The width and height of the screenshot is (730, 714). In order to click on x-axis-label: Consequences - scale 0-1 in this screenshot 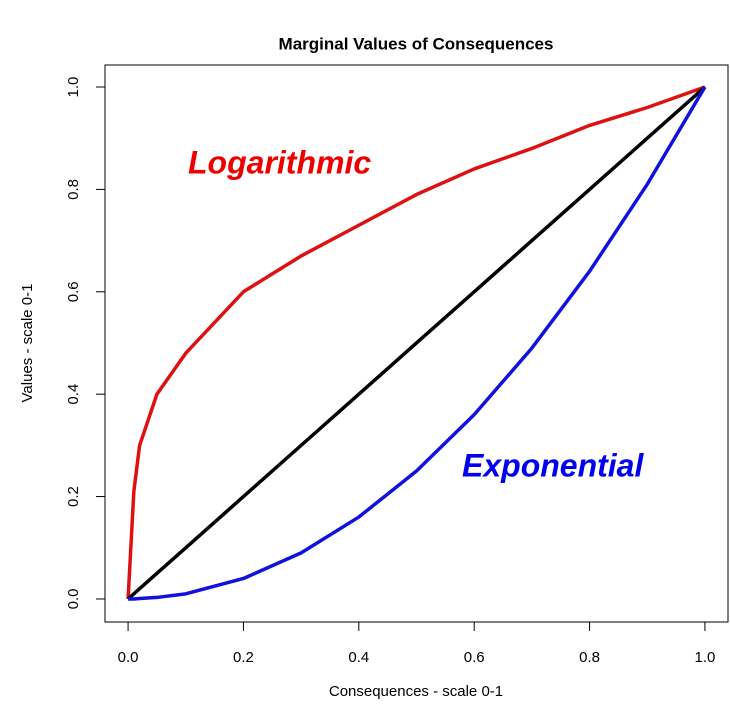, I will do `click(416, 691)`.